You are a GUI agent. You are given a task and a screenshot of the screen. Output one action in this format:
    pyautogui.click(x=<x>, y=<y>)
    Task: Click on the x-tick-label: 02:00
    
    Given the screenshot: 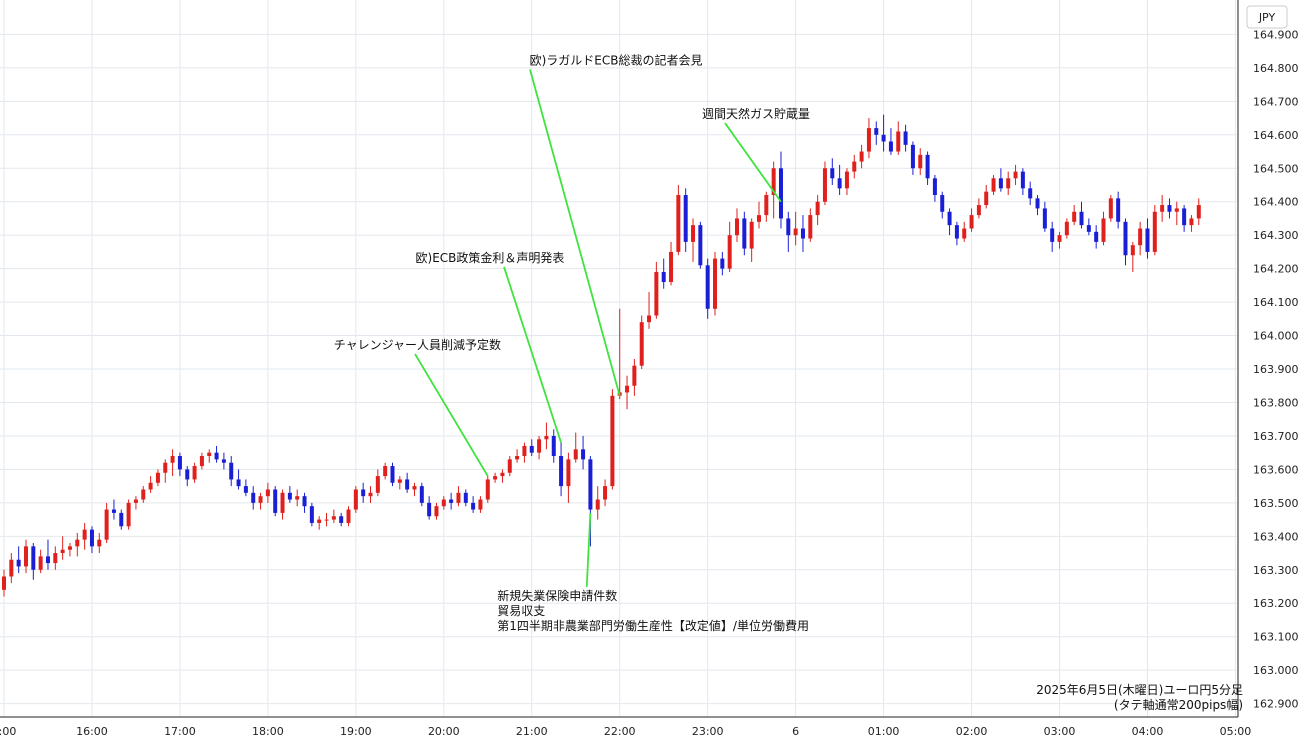 What is the action you would take?
    pyautogui.click(x=972, y=731)
    